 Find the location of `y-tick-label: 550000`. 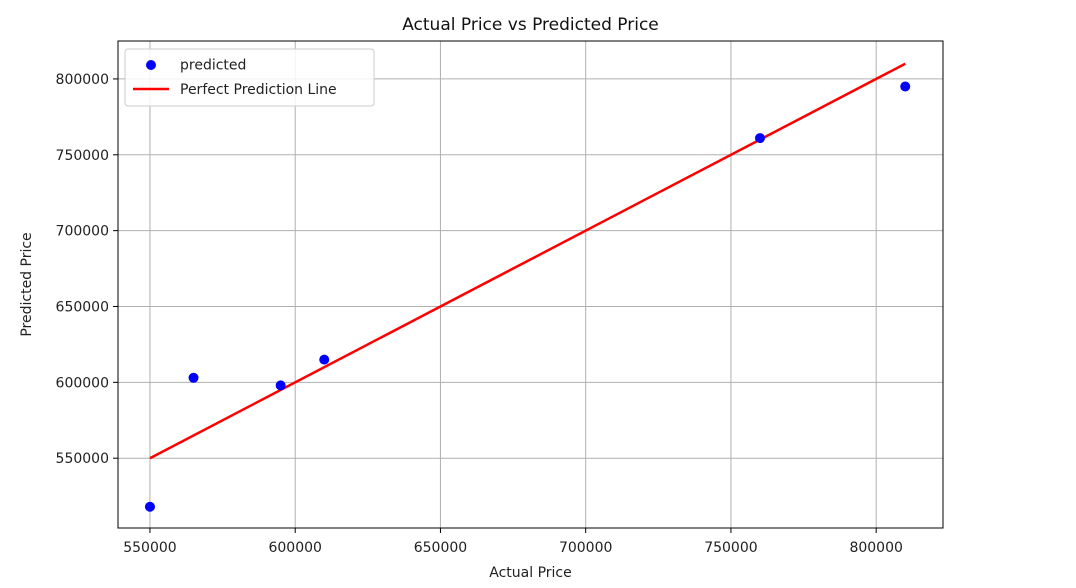

y-tick-label: 550000 is located at coordinates (82, 459).